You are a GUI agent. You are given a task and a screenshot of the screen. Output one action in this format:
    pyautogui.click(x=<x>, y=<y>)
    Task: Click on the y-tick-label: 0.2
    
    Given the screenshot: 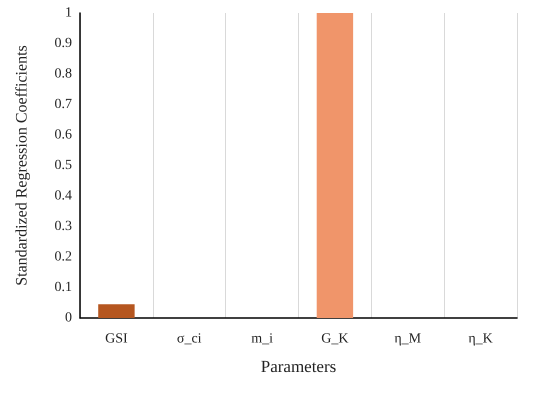 What is the action you would take?
    pyautogui.click(x=63, y=257)
    